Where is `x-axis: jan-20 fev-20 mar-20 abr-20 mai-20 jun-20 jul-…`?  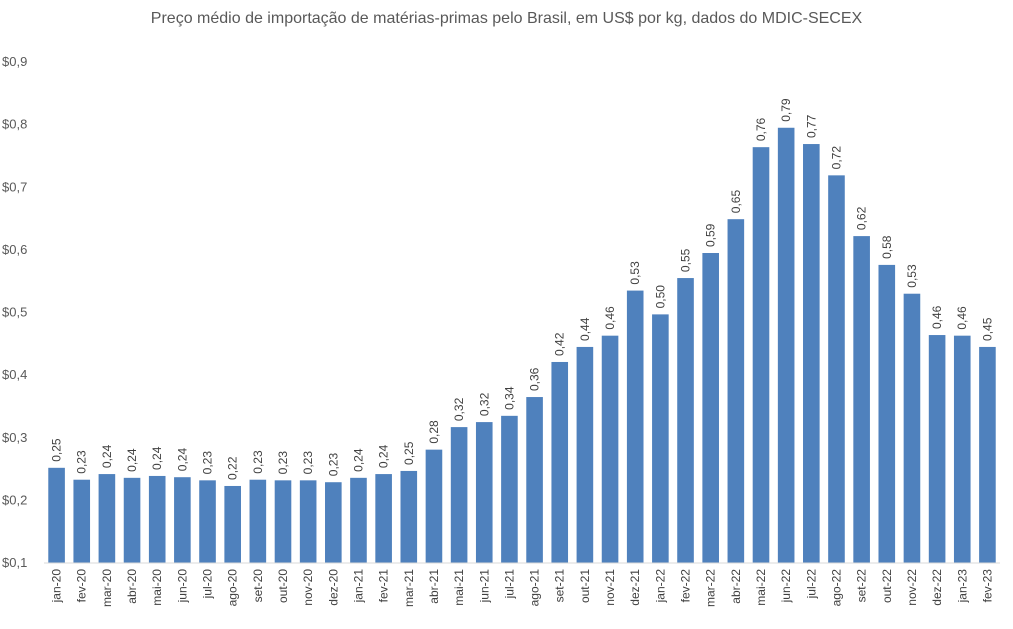 x-axis: jan-20 fev-20 mar-20 abr-20 mai-20 jun-20 jul-… is located at coordinates (522, 584).